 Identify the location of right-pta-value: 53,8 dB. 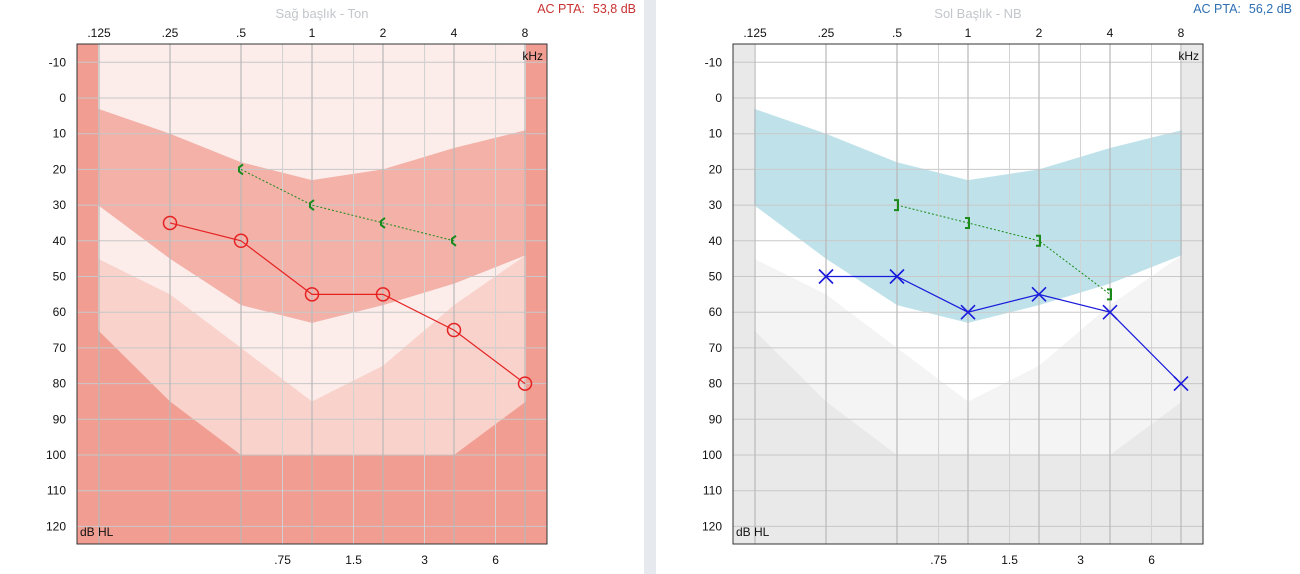
(614, 9).